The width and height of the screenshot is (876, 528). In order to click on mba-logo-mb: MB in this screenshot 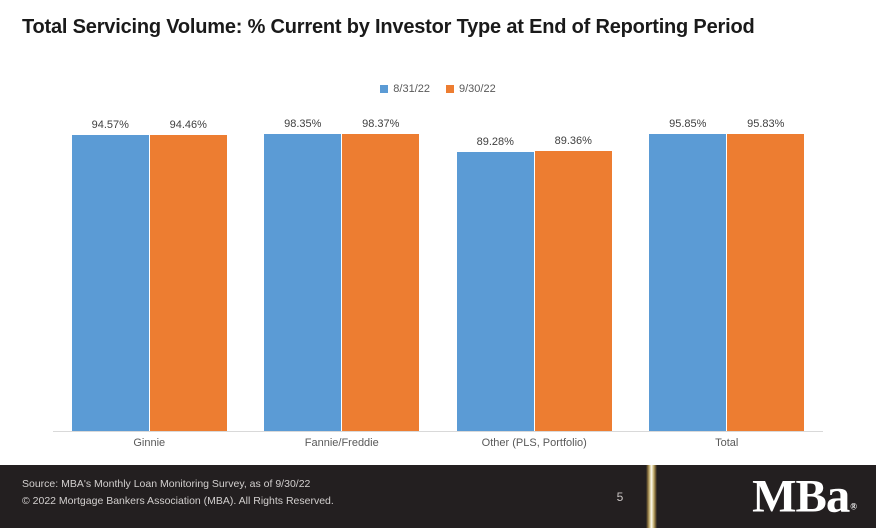, I will do `click(789, 496)`.